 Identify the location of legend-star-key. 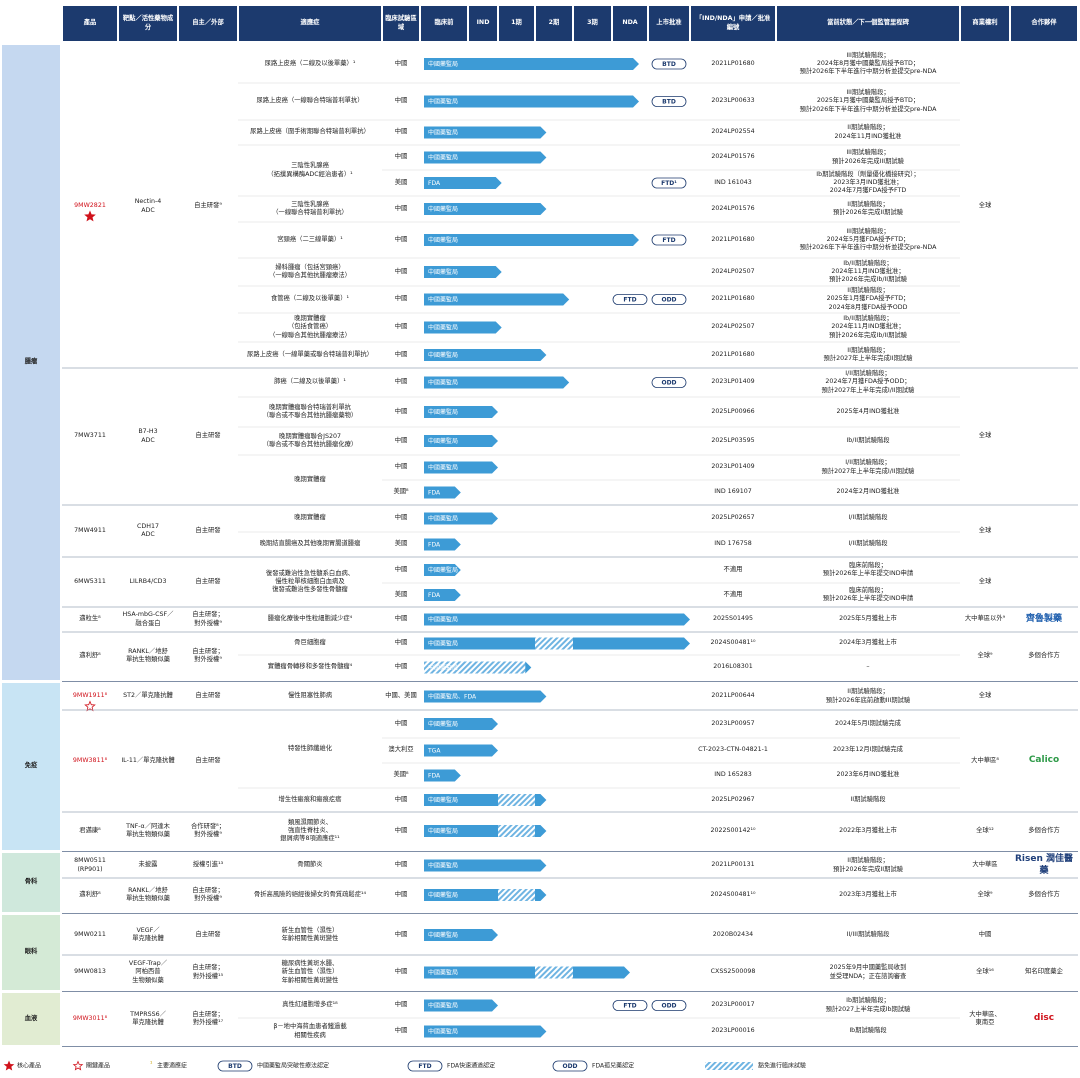
(78, 1065).